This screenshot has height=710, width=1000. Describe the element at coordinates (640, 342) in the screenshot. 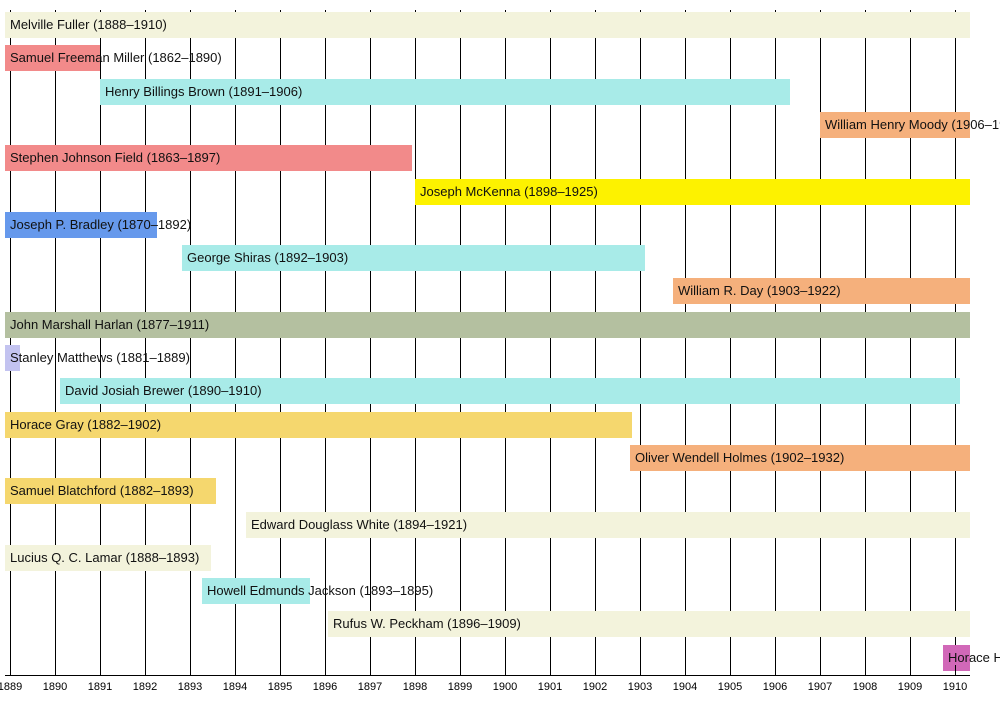

I see `gridline-1903` at that location.